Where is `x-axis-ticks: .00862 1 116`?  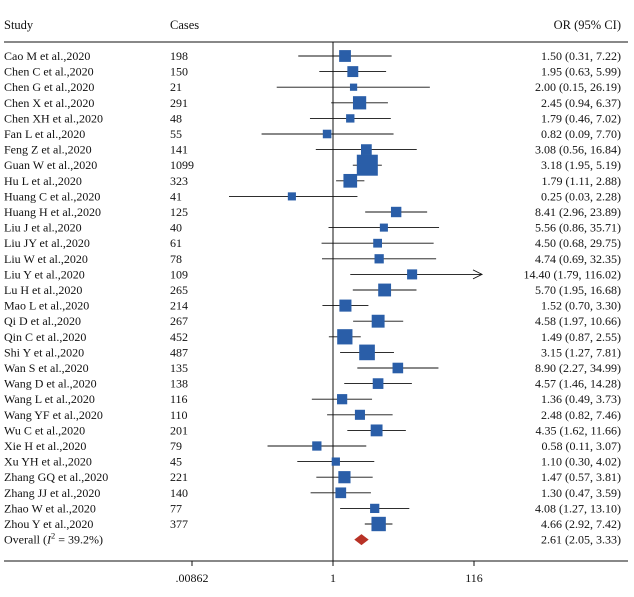
x-axis-ticks: .00862 1 116 is located at coordinates (329, 573).